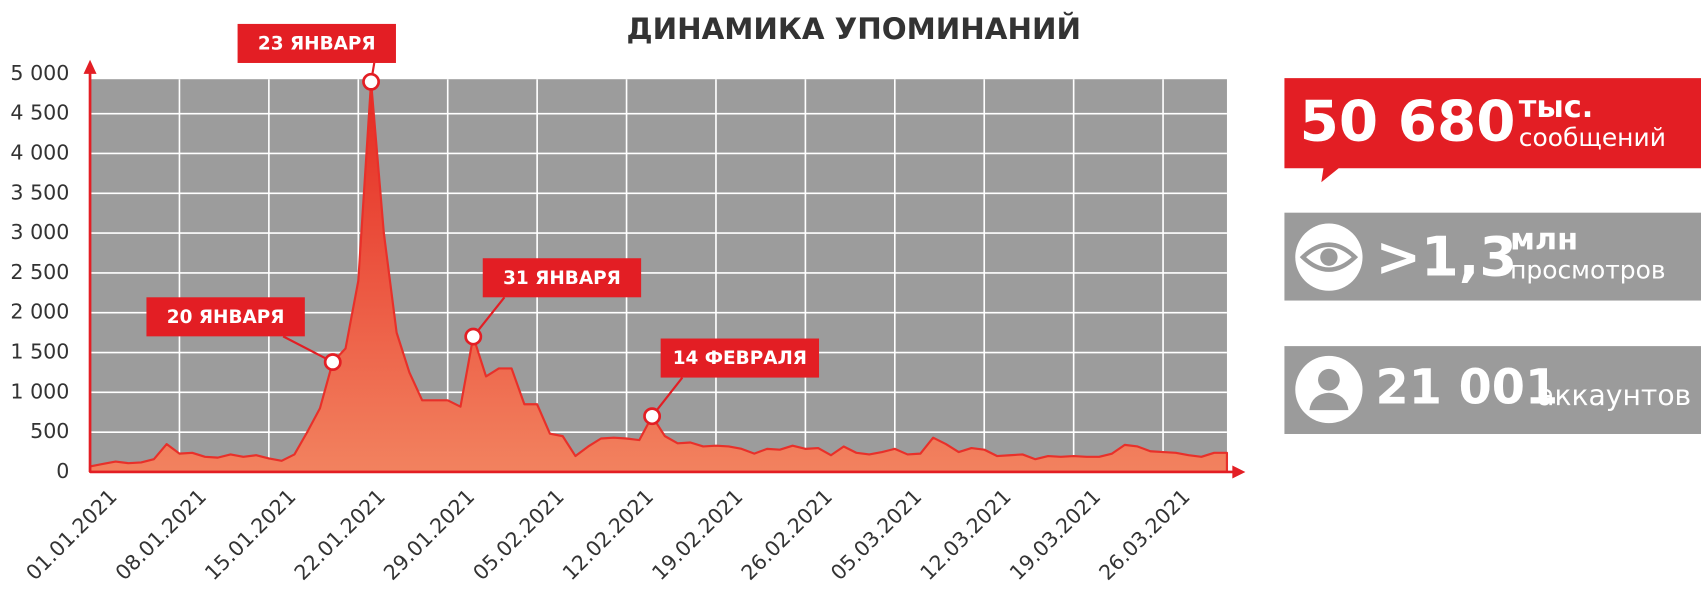 The width and height of the screenshot is (1701, 591). I want to click on x-tick-label: 12.02.2021, so click(608, 534).